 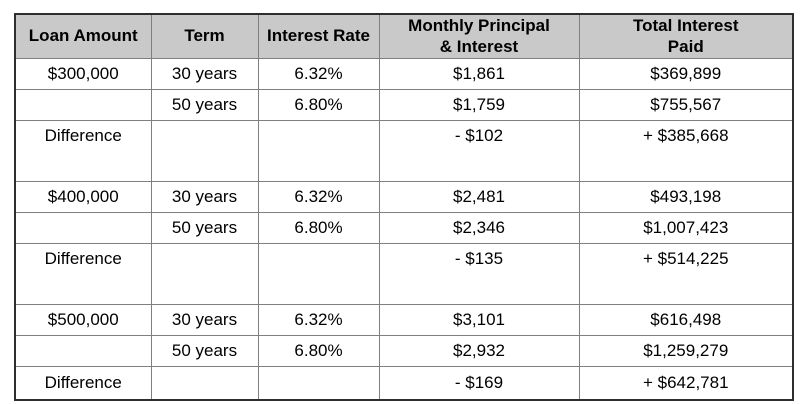 I want to click on table-row-300k-50yr: 50 years 6.80% $1,759 $755,567, so click(x=404, y=105).